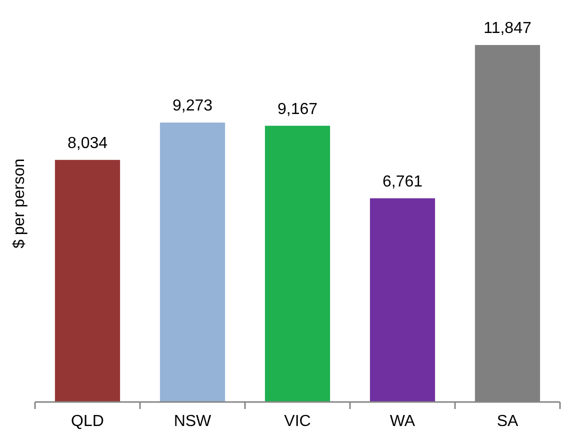 The height and width of the screenshot is (434, 570). Describe the element at coordinates (19, 203) in the screenshot. I see `y-axis-title: $ per person` at that location.